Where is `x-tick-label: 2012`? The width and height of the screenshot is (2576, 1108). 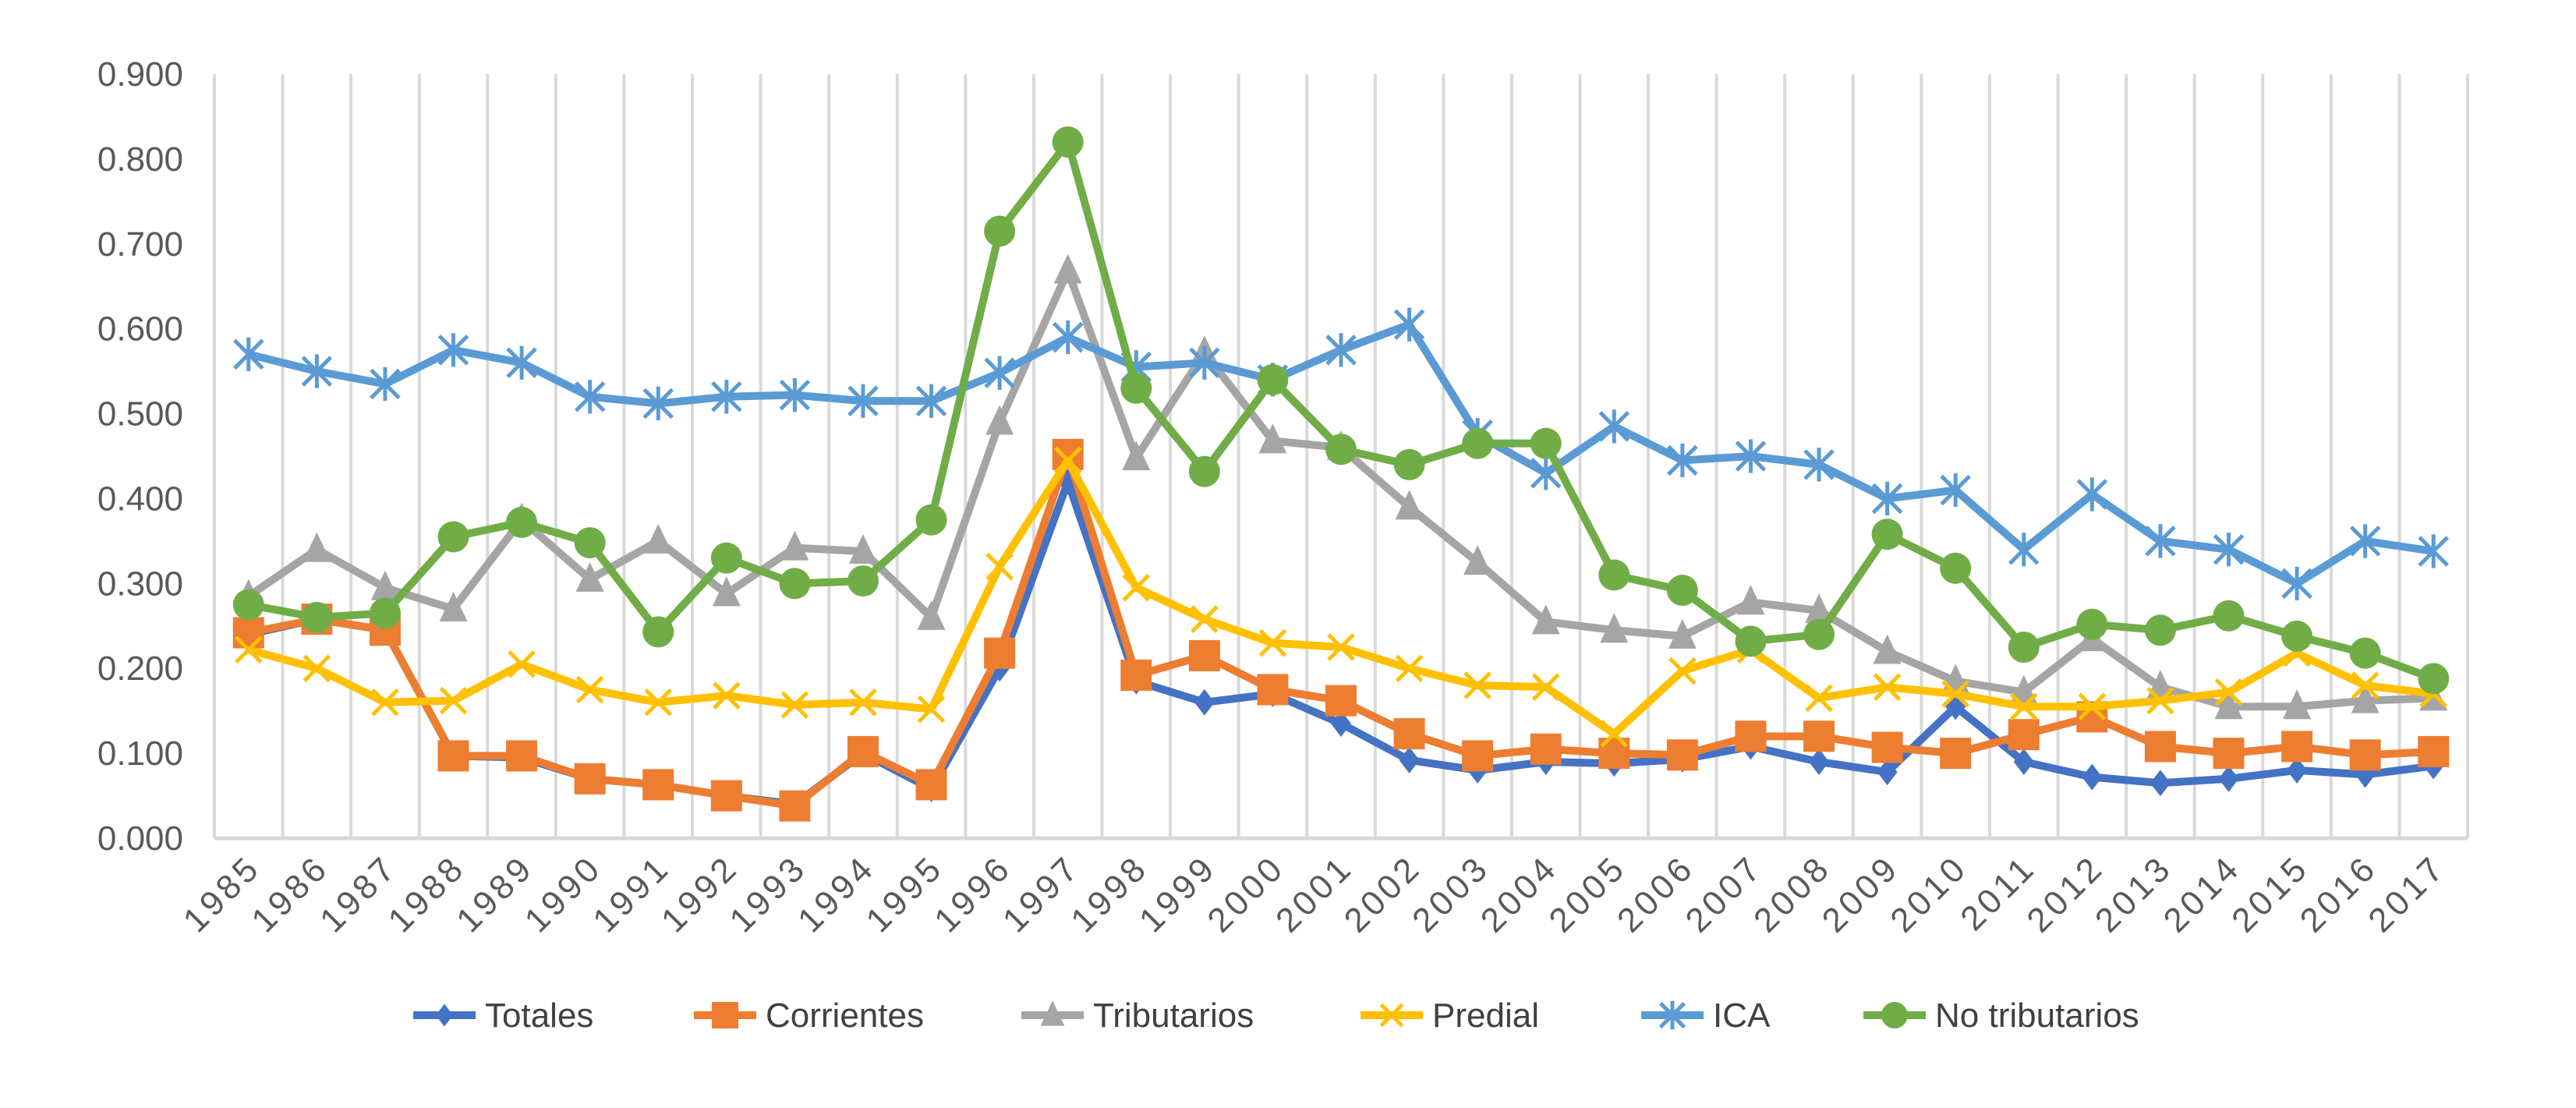 x-tick-label: 2012 is located at coordinates (2065, 894).